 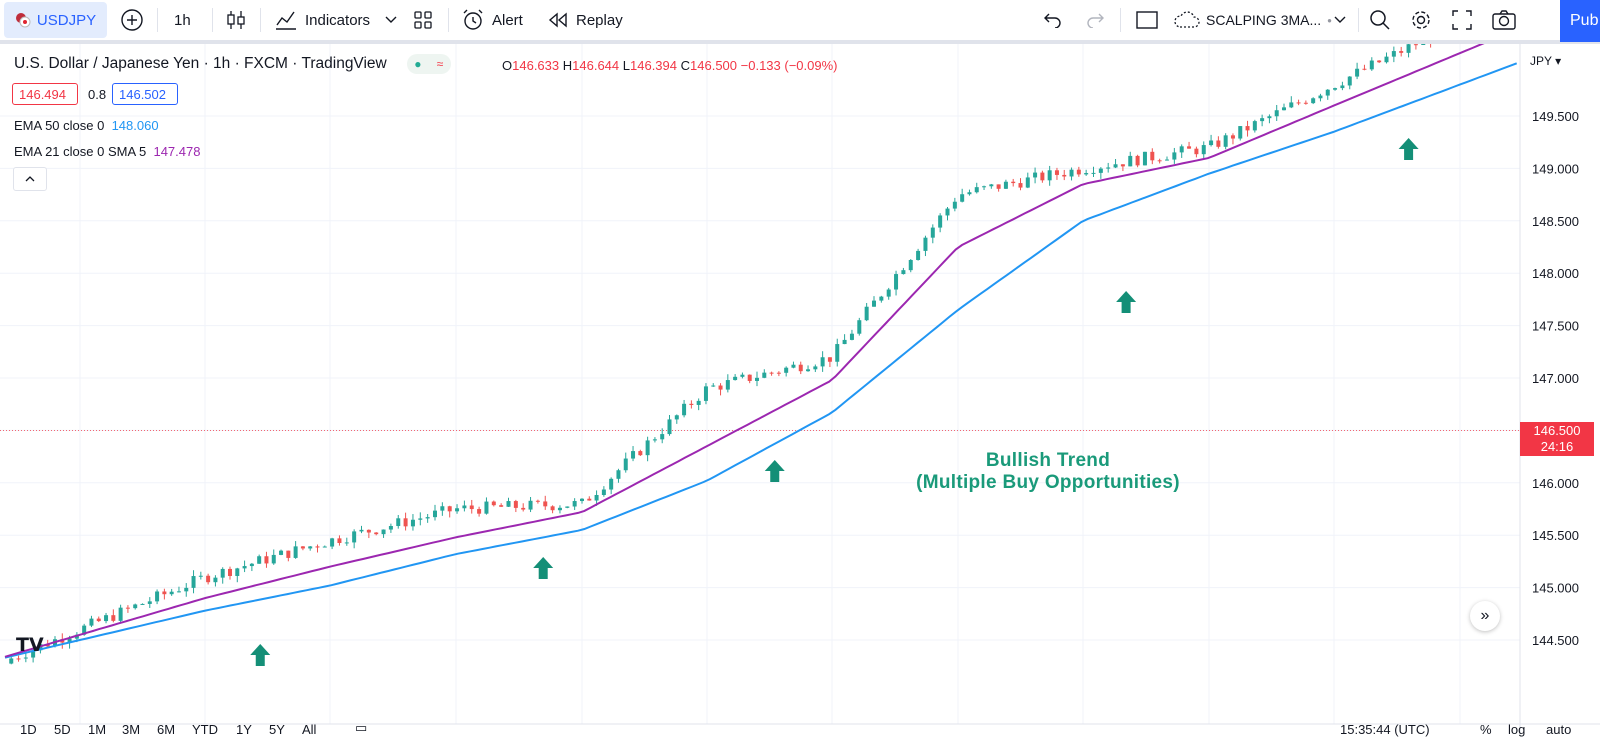 What do you see at coordinates (97, 94) in the screenshot?
I see `spread-value: 0.8` at bounding box center [97, 94].